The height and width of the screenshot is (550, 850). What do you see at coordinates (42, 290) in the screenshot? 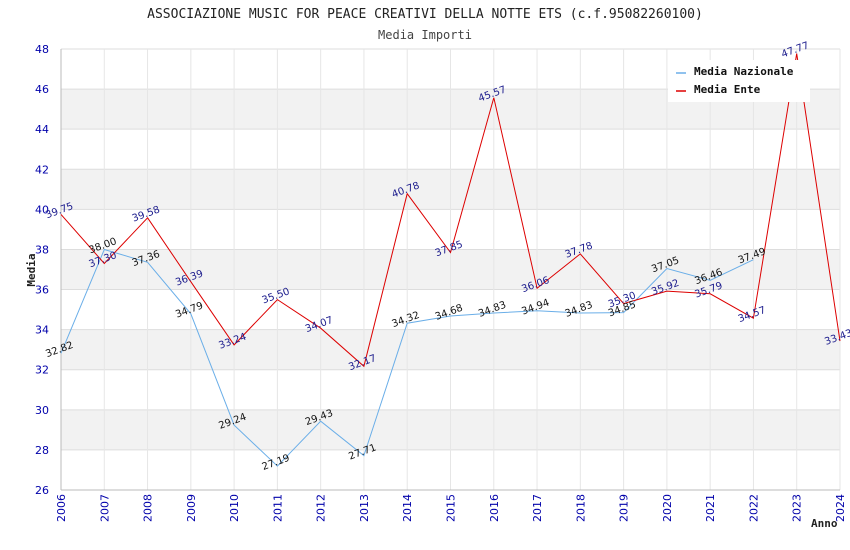
I see `y-tick-label: 36` at bounding box center [42, 290].